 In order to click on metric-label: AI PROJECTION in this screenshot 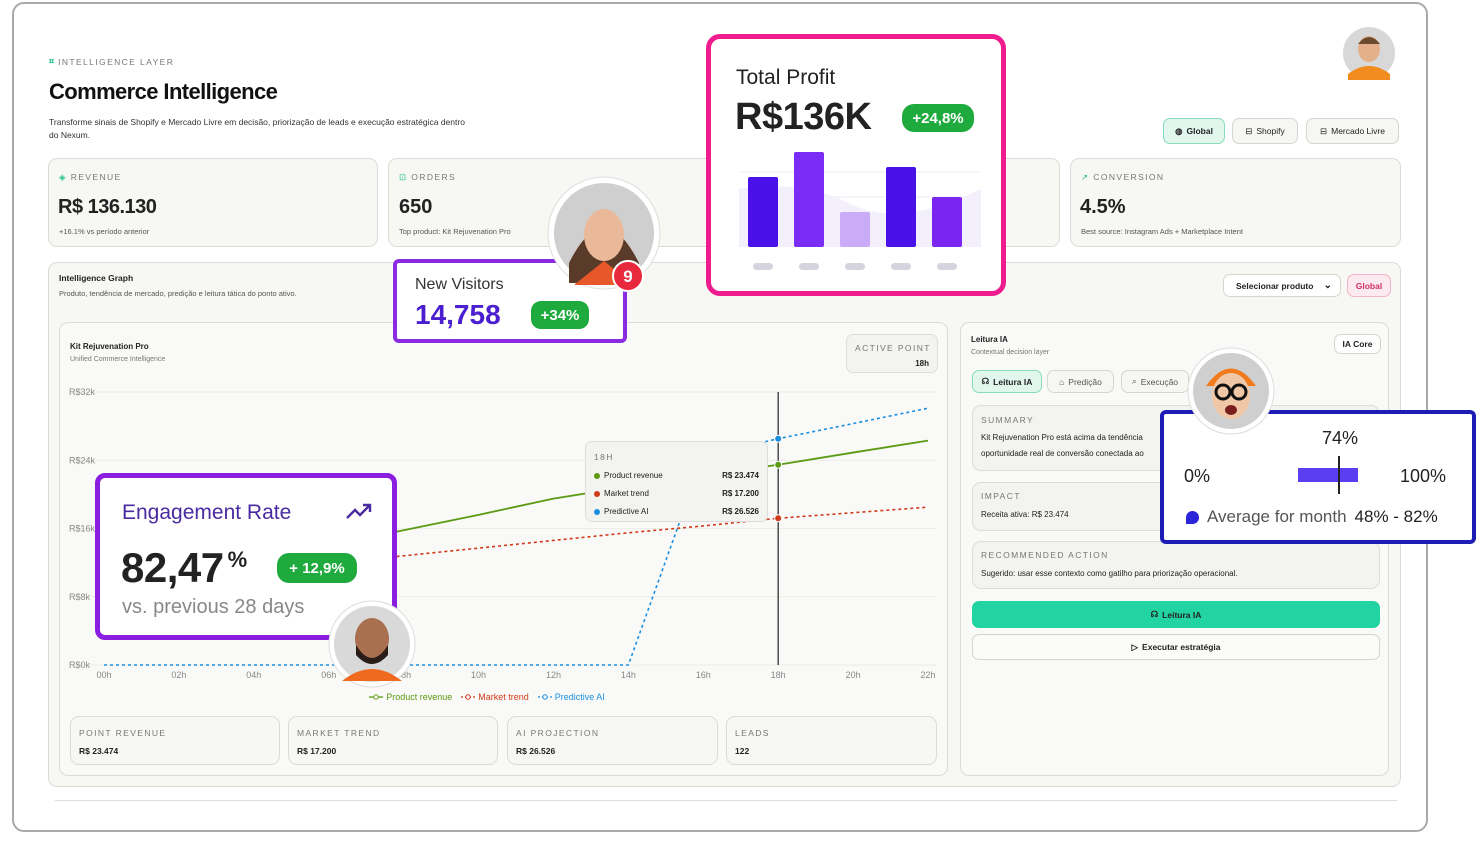, I will do `click(558, 733)`.